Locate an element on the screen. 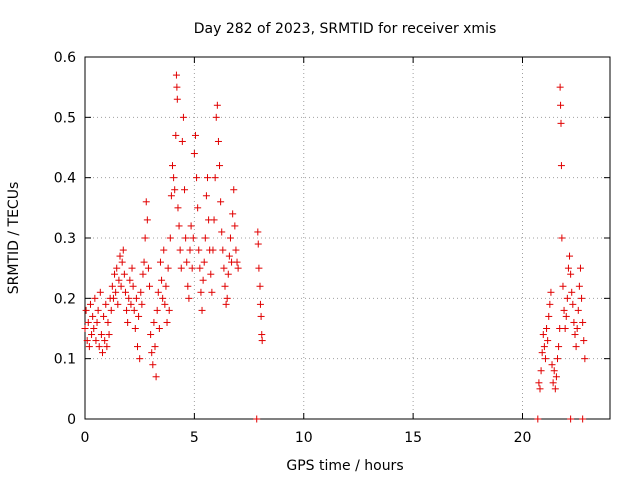 Image resolution: width=640 pixels, height=480 pixels. x-tick-label: 5 is located at coordinates (194, 438).